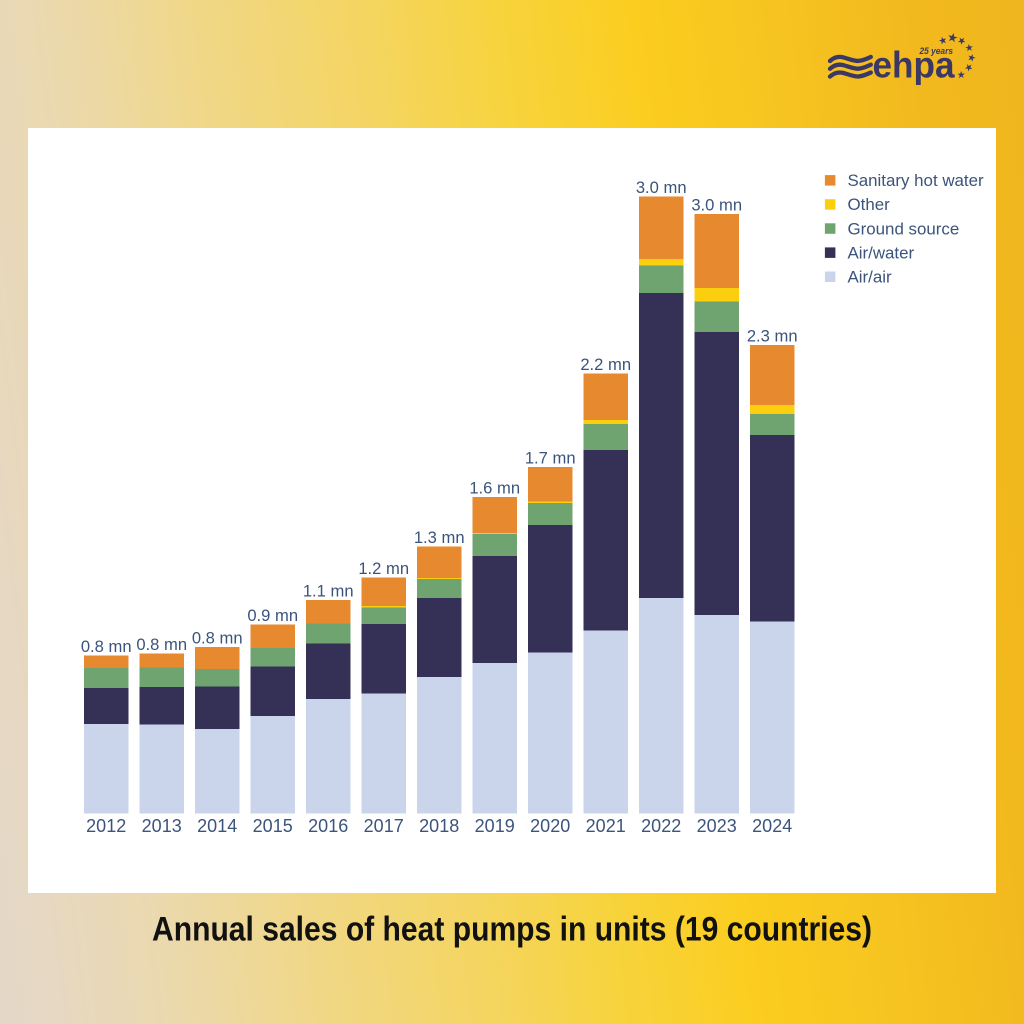 The width and height of the screenshot is (1024, 1024). Describe the element at coordinates (383, 568) in the screenshot. I see `svg-text: 1.2 mn` at that location.